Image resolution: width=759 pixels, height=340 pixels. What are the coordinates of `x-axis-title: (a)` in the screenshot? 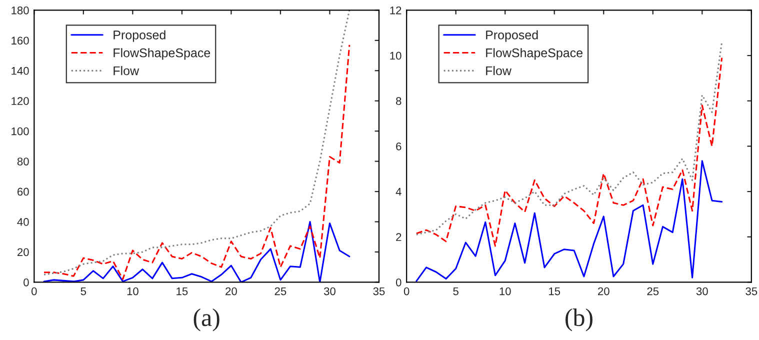 It's located at (207, 320).